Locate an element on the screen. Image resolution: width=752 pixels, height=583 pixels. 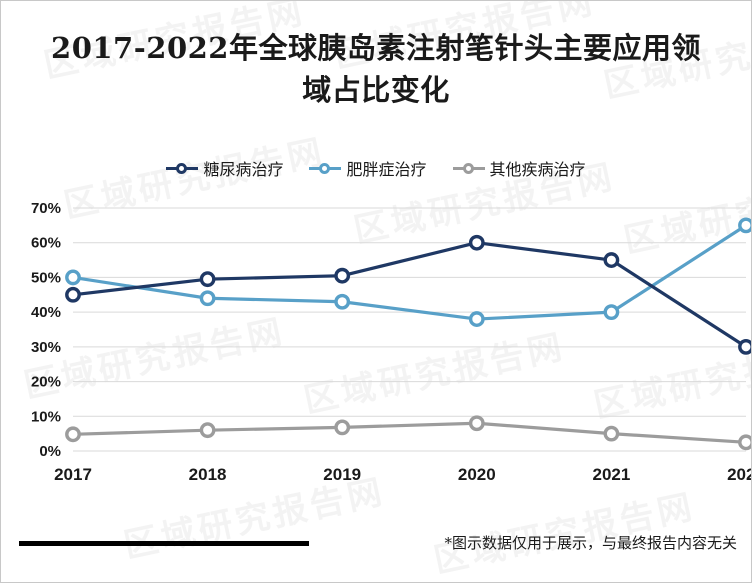
y-axis-tick-label: 60% is located at coordinates (46, 243).